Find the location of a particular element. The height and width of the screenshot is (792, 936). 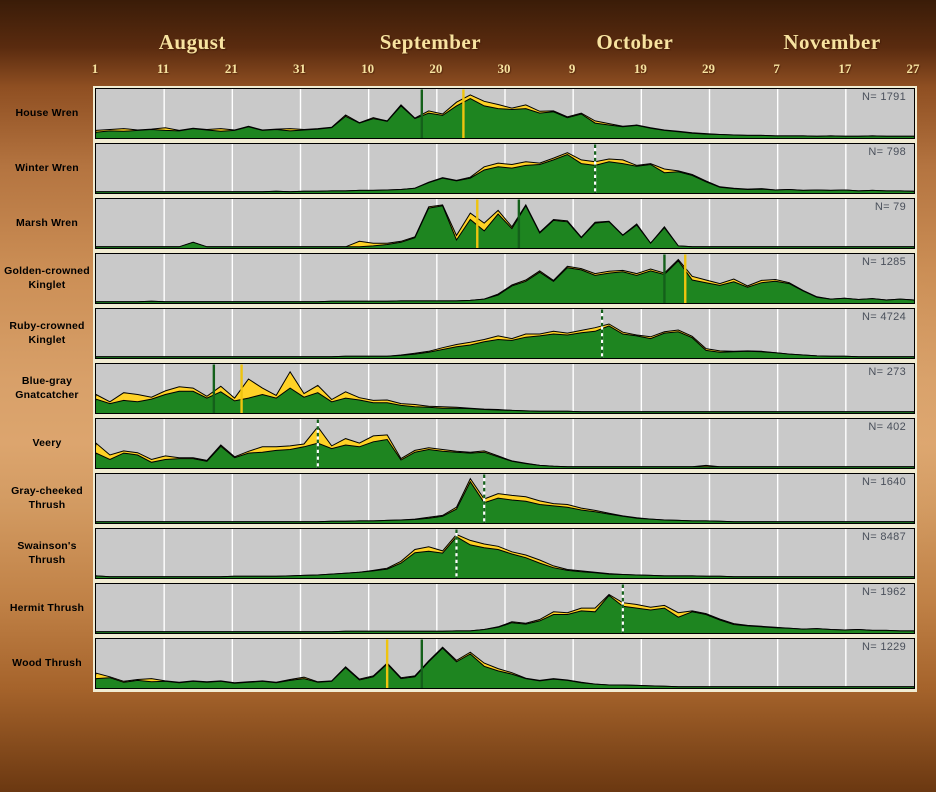

sample-size-label: N= 1640 is located at coordinates (884, 482).